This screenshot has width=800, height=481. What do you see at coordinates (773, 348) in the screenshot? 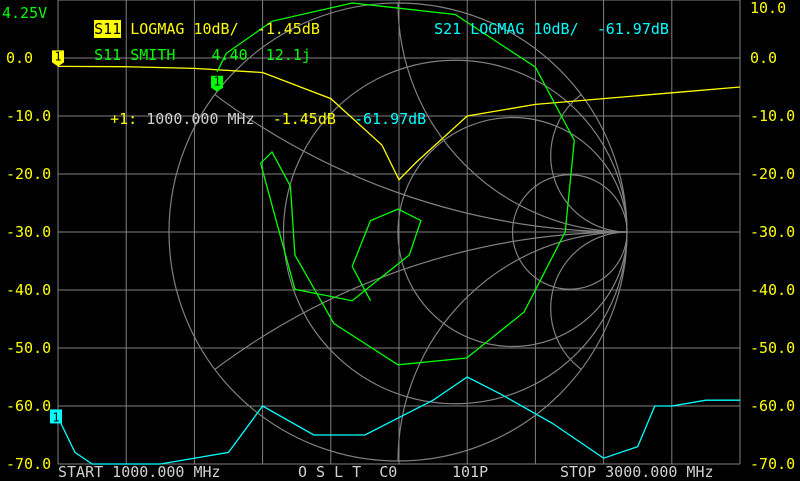
I see `right-tick-label: -50.0` at bounding box center [773, 348].